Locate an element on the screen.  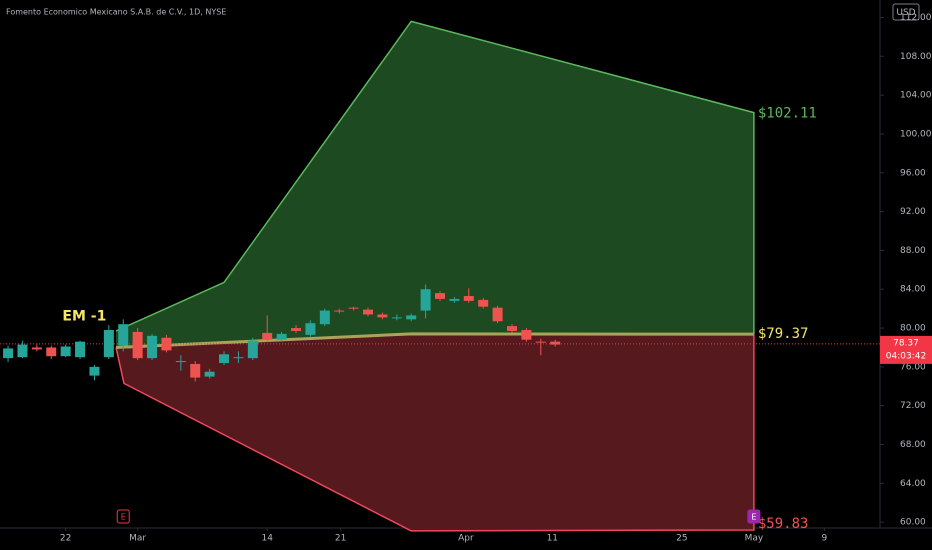
y-tick-label: 112.00 is located at coordinates (916, 18).